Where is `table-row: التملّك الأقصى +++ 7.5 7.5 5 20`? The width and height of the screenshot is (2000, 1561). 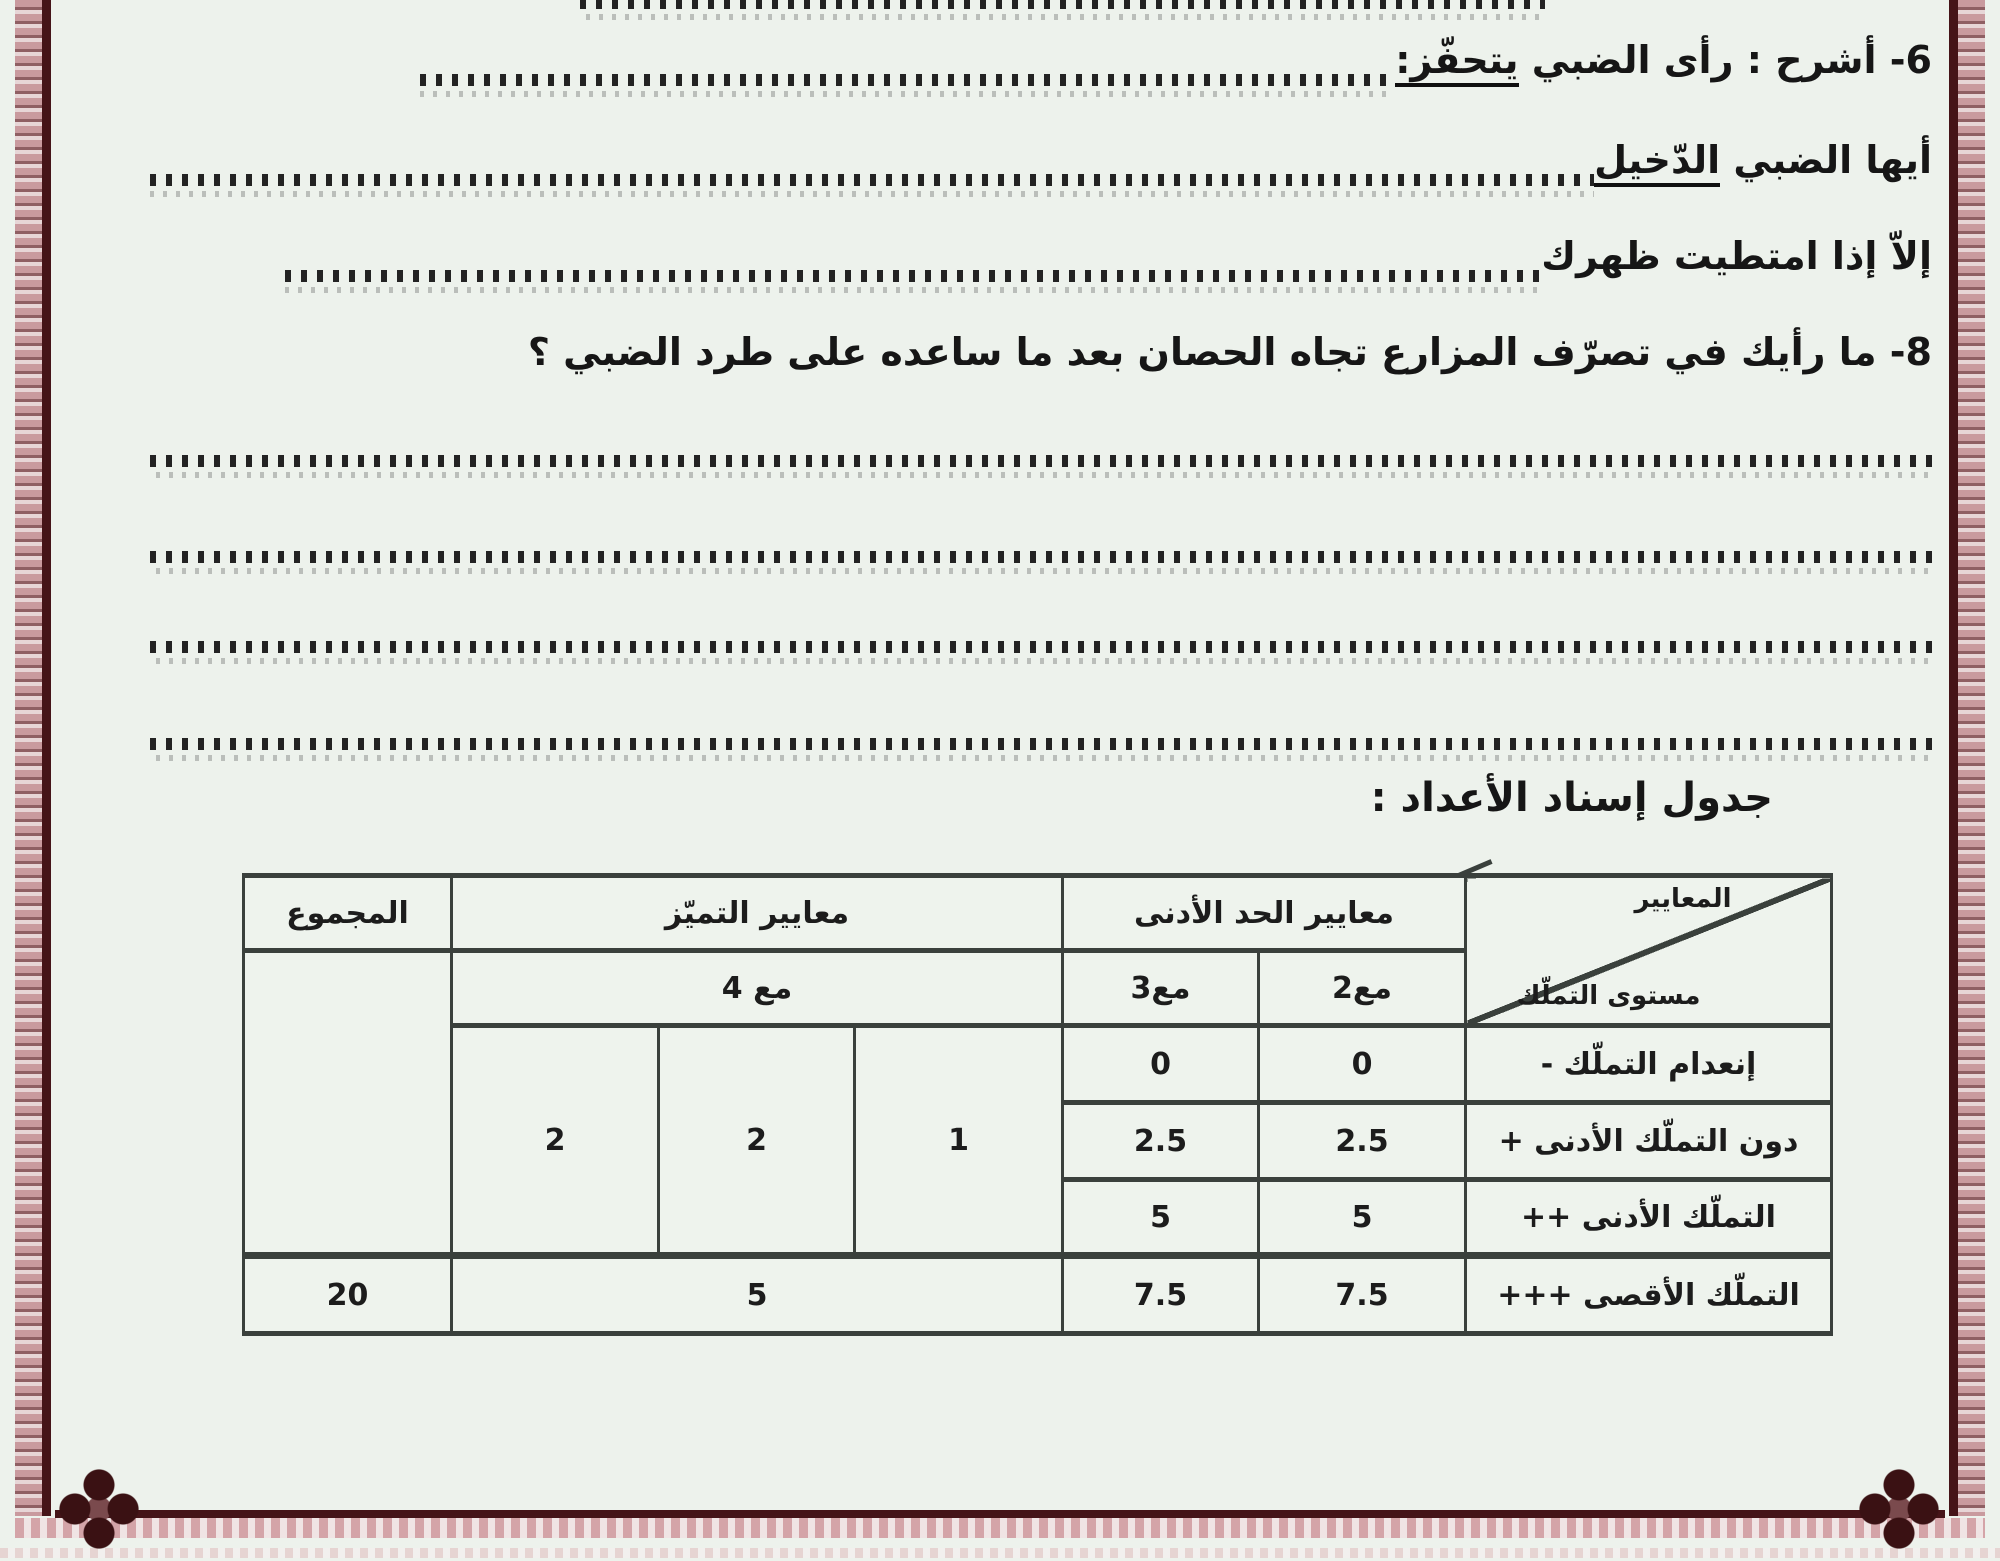
table-row: التملّك الأقصى +++ 7.5 7.5 5 20 is located at coordinates (1037, 1294).